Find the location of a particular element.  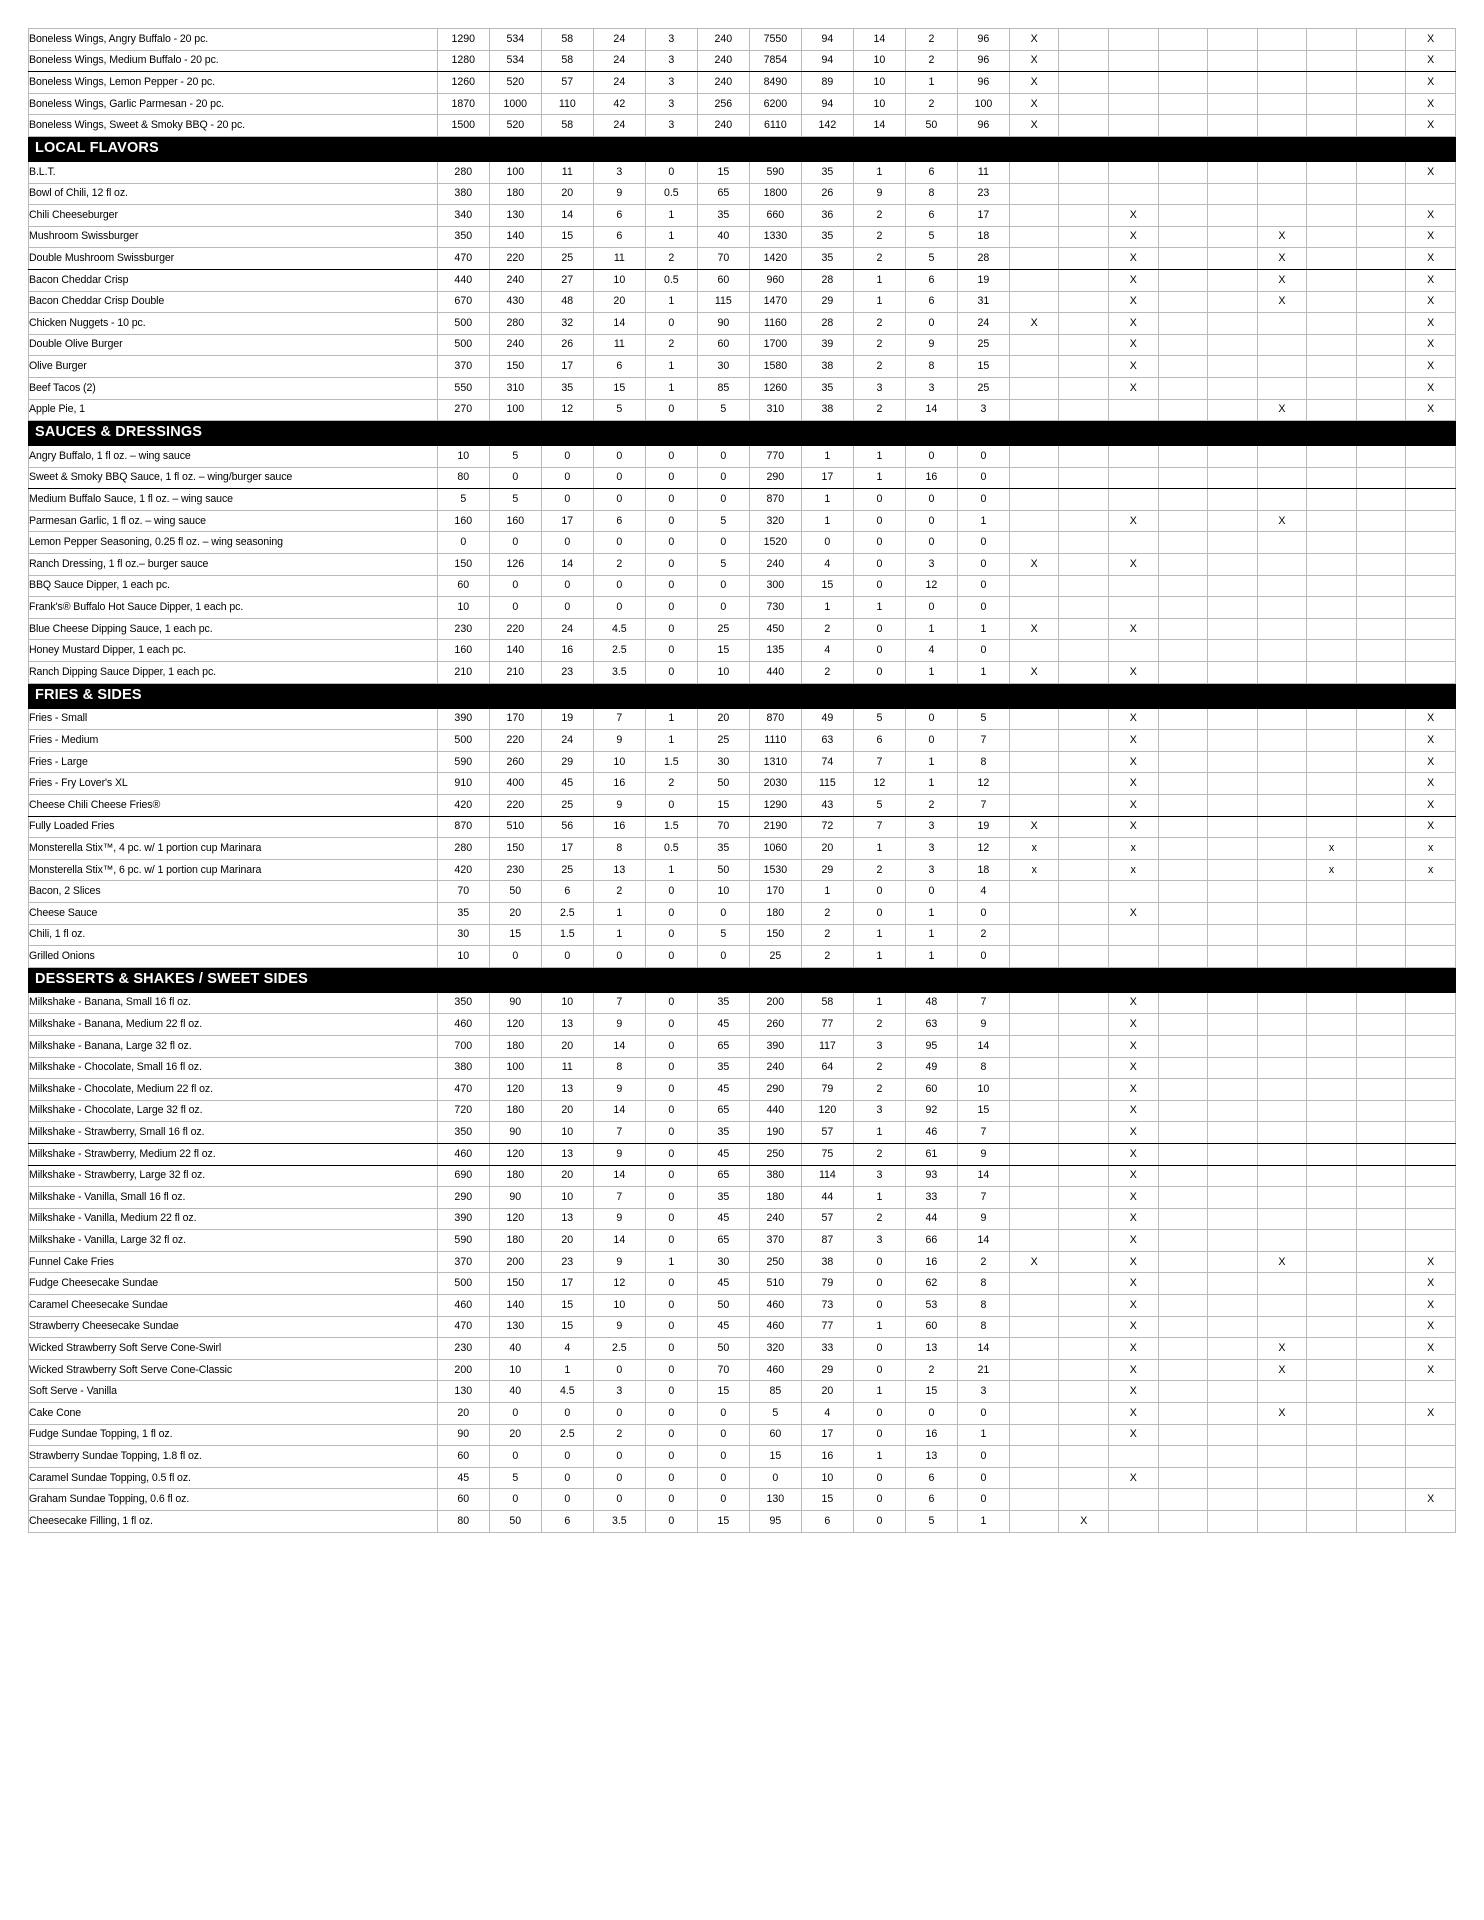

nutrient-value: 45 is located at coordinates (723, 1284).